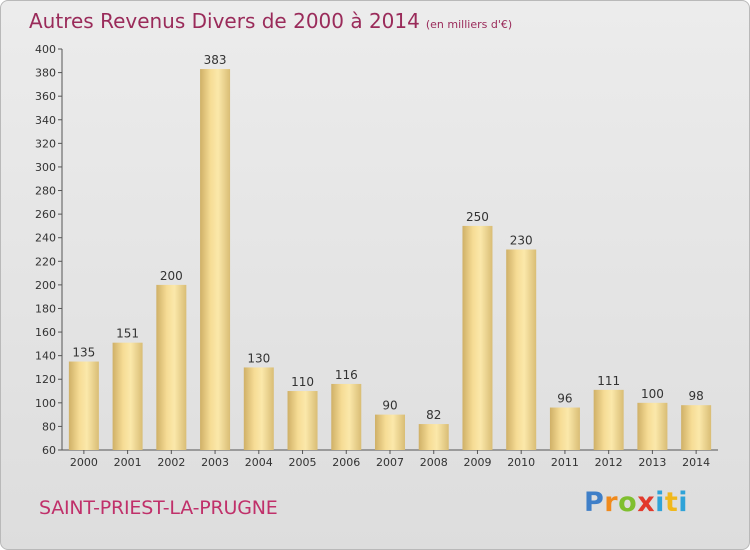 This screenshot has width=750, height=550. Describe the element at coordinates (652, 394) in the screenshot. I see `data-label: 100` at that location.